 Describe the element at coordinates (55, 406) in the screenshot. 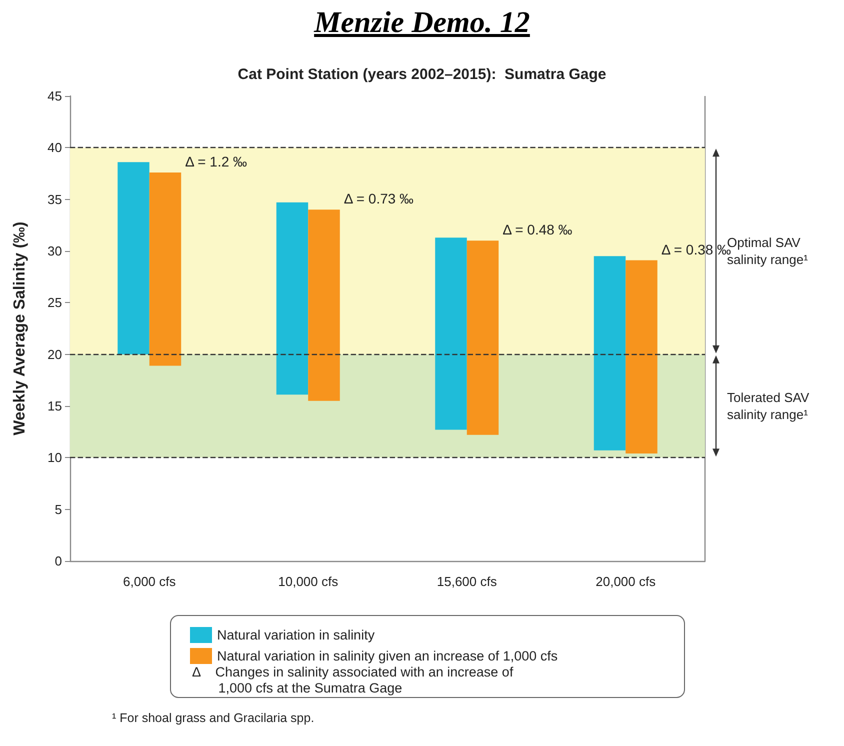

I see `y-tick-label: 15` at that location.